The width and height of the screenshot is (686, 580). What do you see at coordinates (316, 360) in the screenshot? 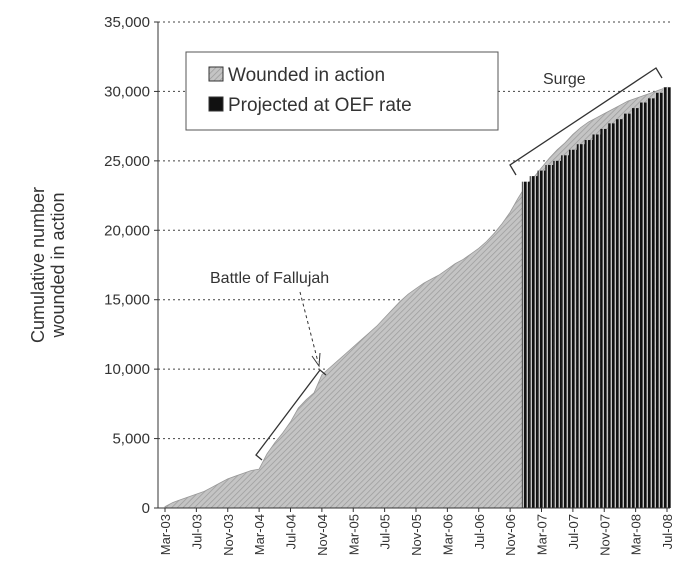
I see `arrowhead` at bounding box center [316, 360].